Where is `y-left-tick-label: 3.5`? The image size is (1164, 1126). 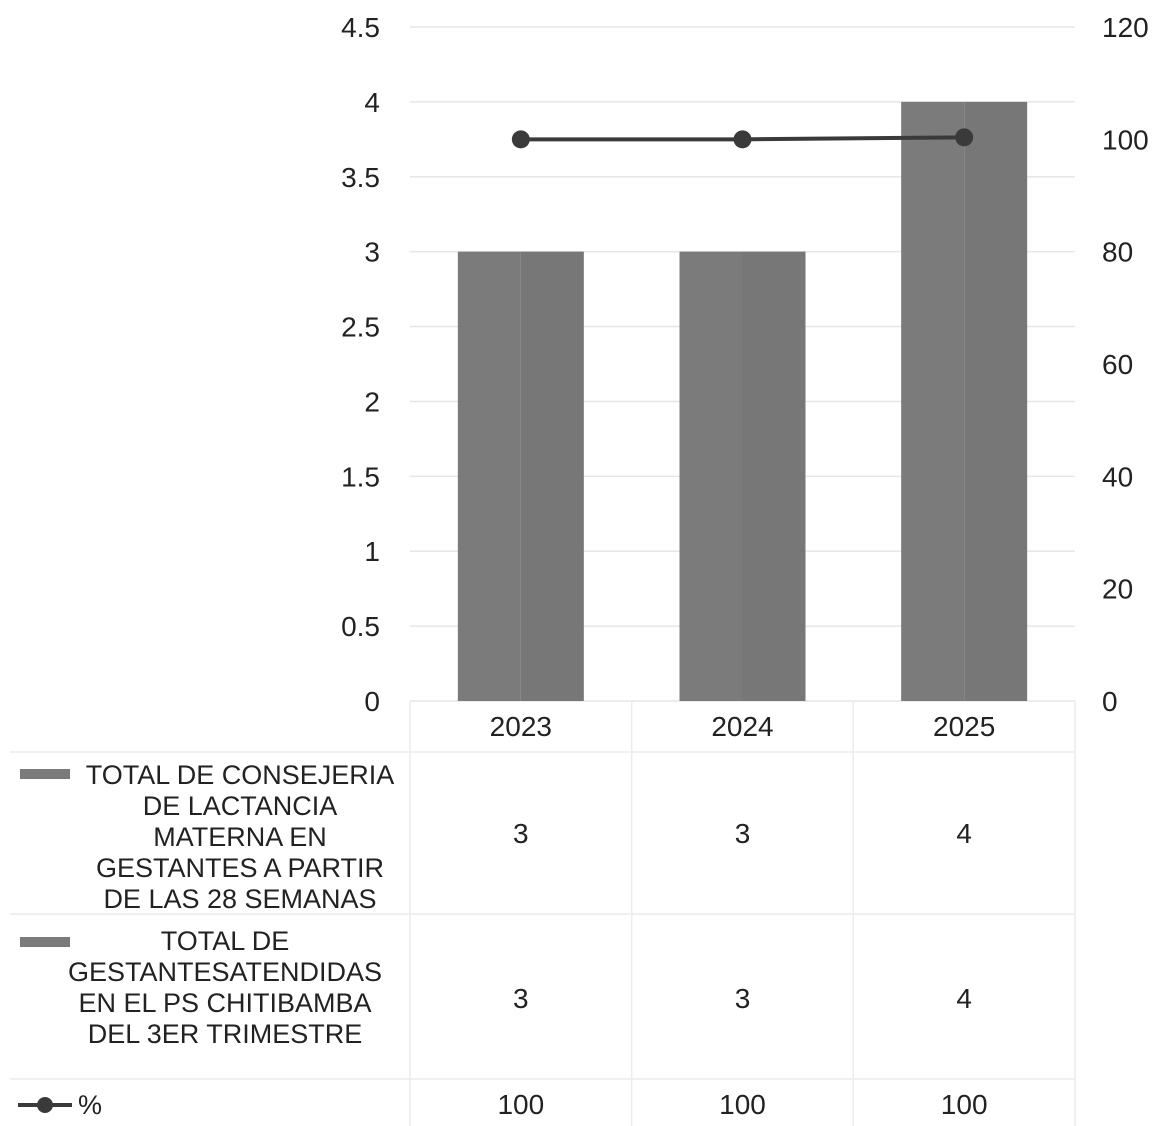 y-left-tick-label: 3.5 is located at coordinates (360, 177).